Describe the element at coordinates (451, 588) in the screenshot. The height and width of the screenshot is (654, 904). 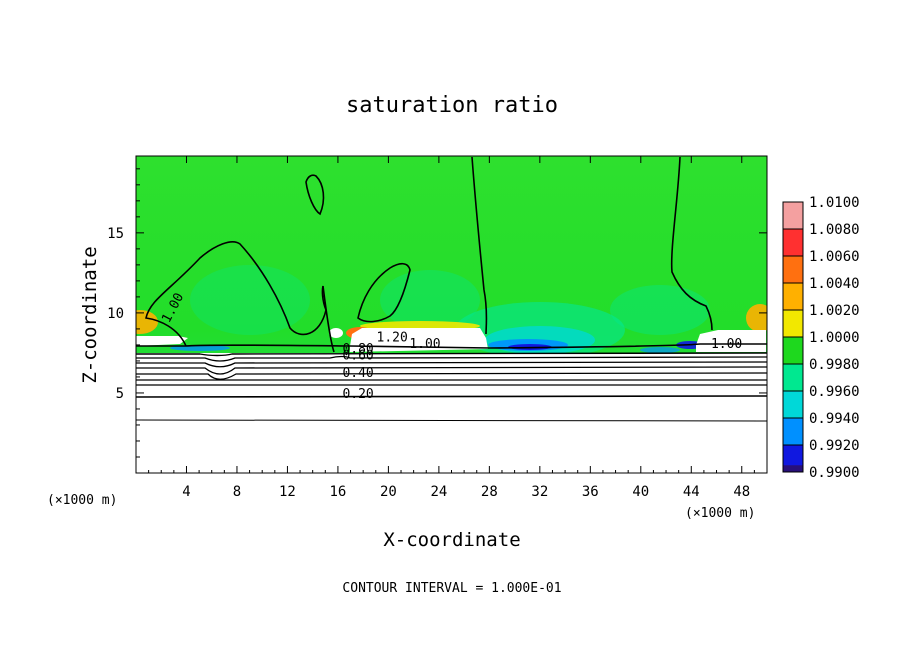
I see `contour-interval-note: CONTOUR INTERVAL = 1.000E-01` at that location.